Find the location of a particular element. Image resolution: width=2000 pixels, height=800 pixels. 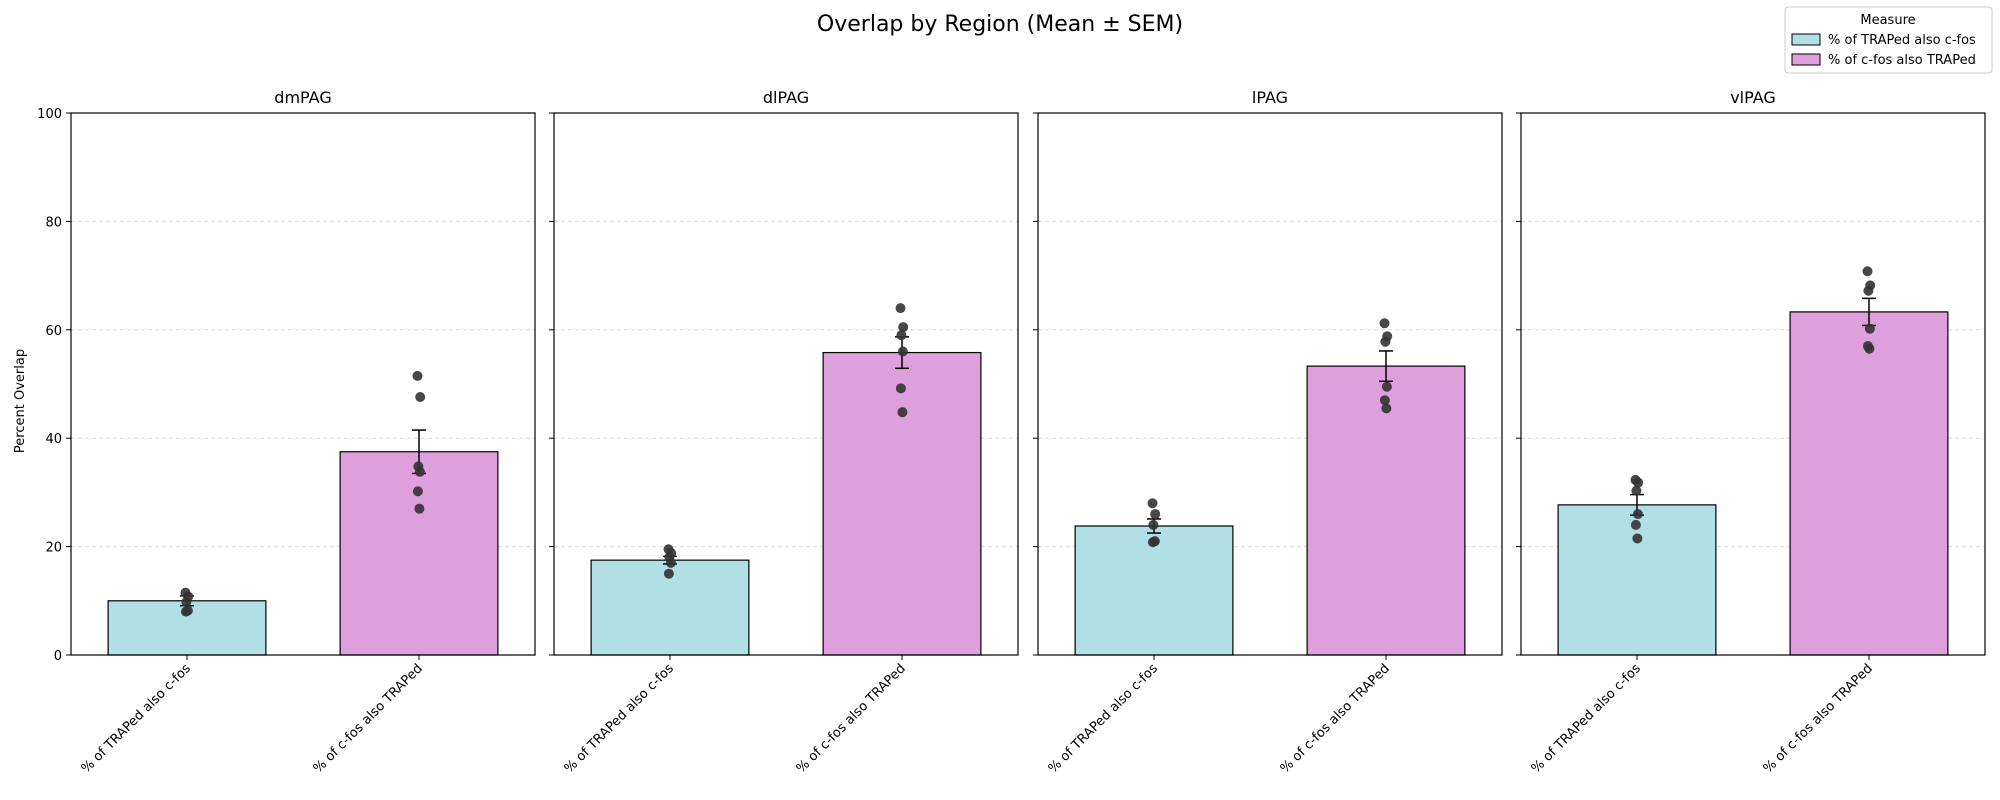

chart-title: Overlap by Region (Mean ± SEM) is located at coordinates (1000, 24).